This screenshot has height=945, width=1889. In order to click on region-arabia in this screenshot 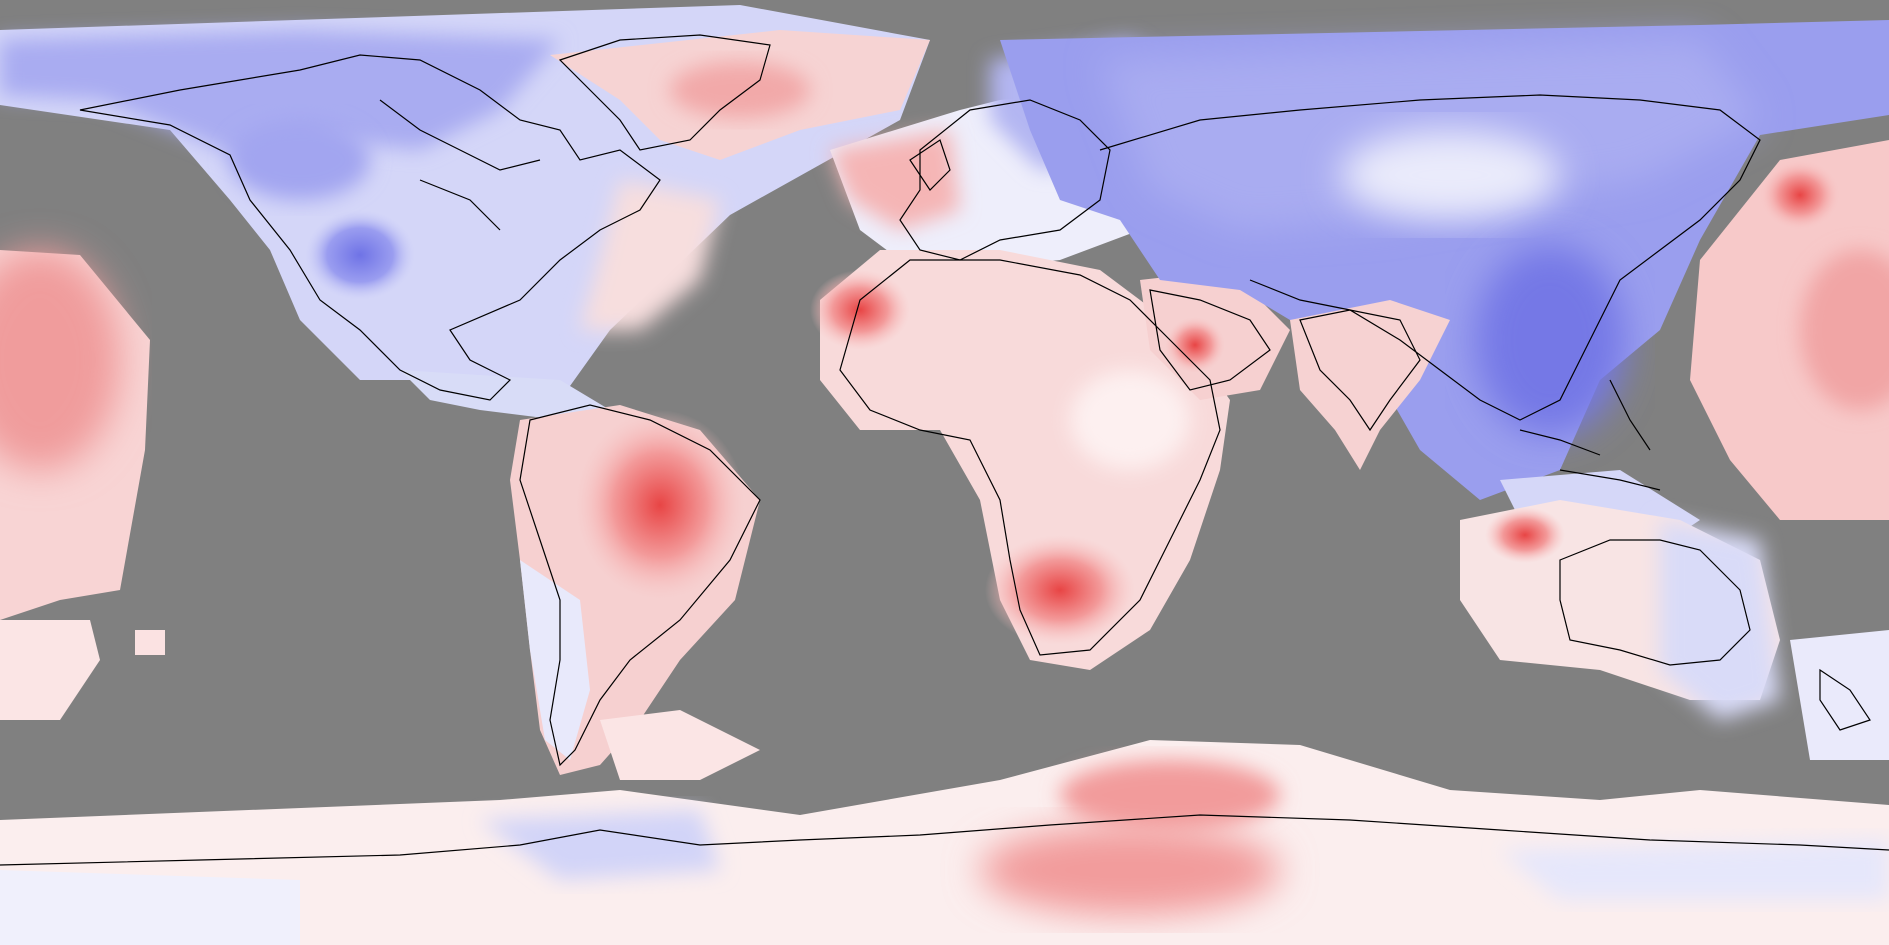, I will do `click(1215, 335)`.